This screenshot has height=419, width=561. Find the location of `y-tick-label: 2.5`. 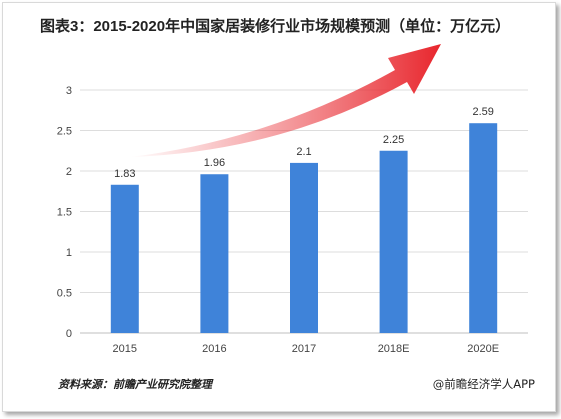

y-tick-label: 2.5 is located at coordinates (64, 132).